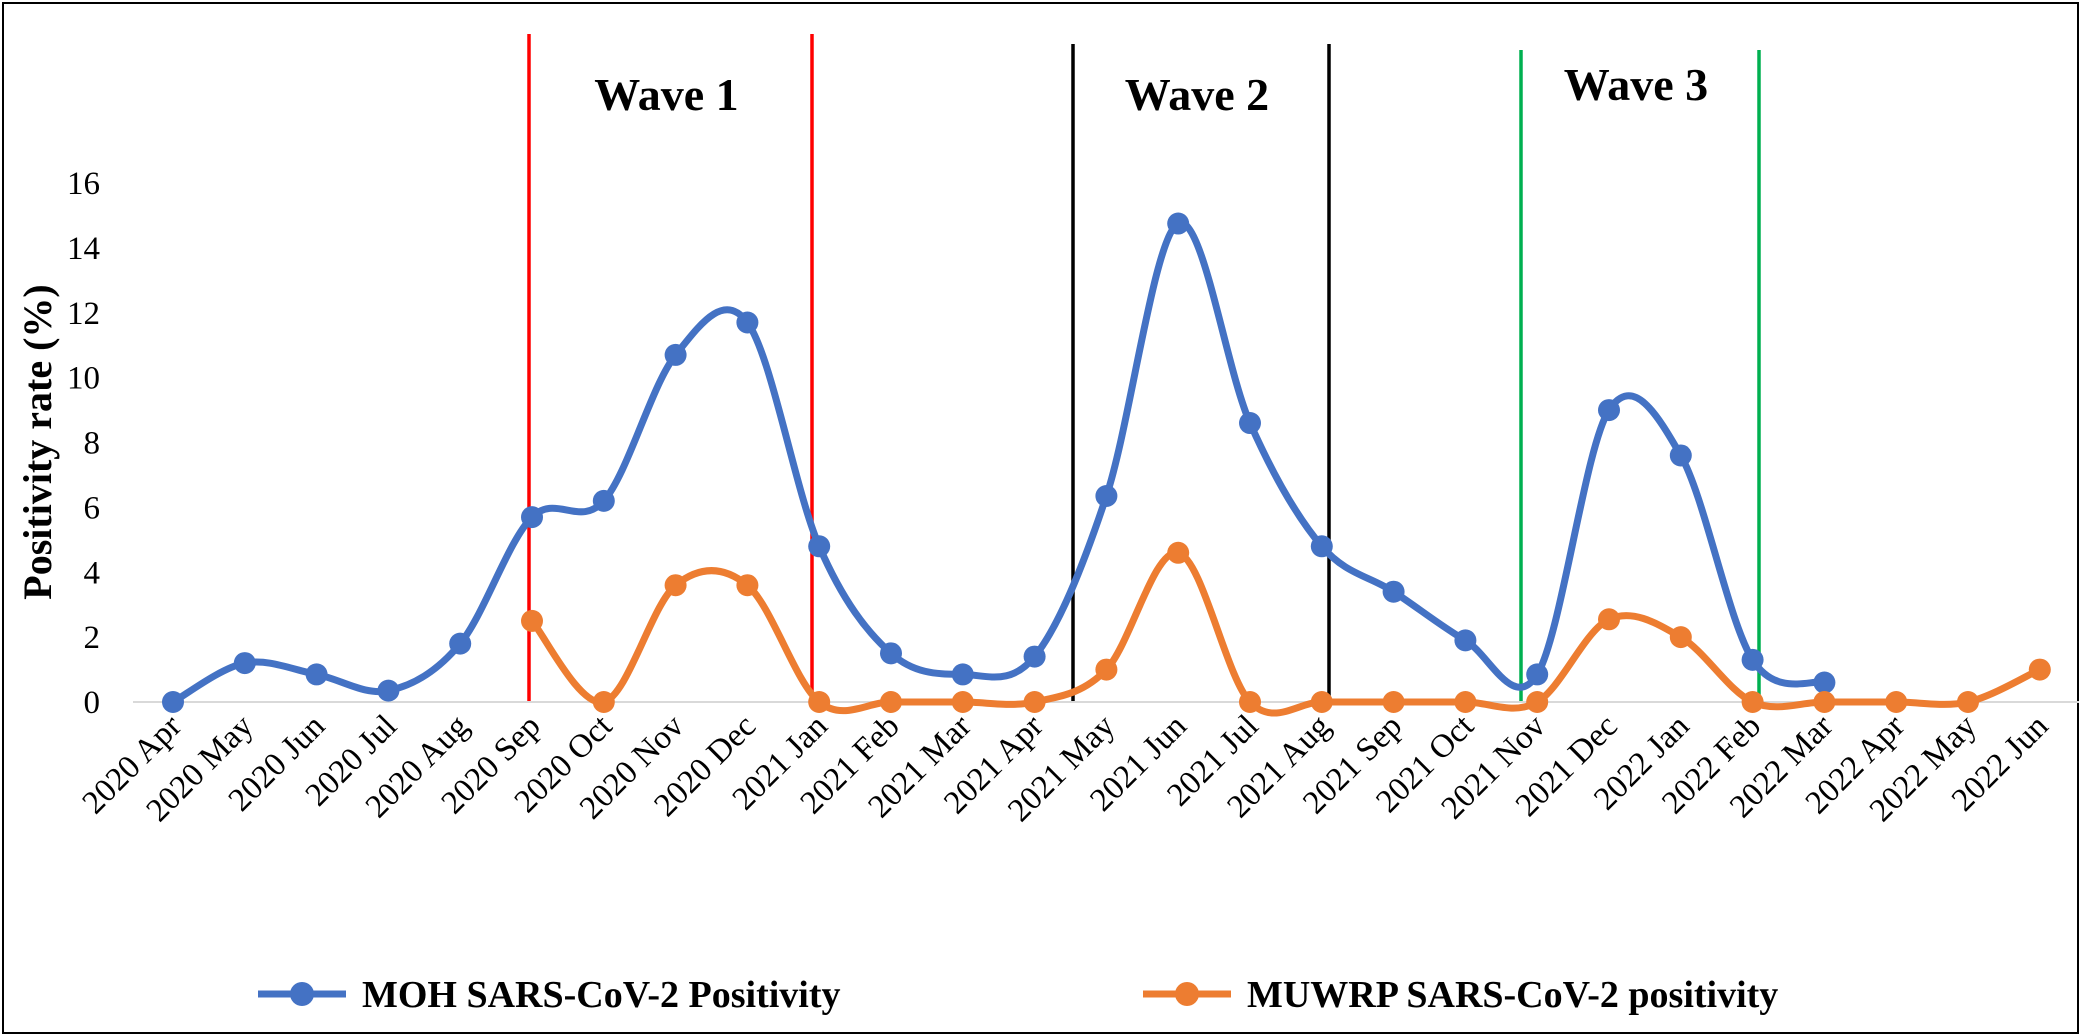 Image resolution: width=2079 pixels, height=1034 pixels. What do you see at coordinates (92, 638) in the screenshot?
I see `y-tick-label: 2` at bounding box center [92, 638].